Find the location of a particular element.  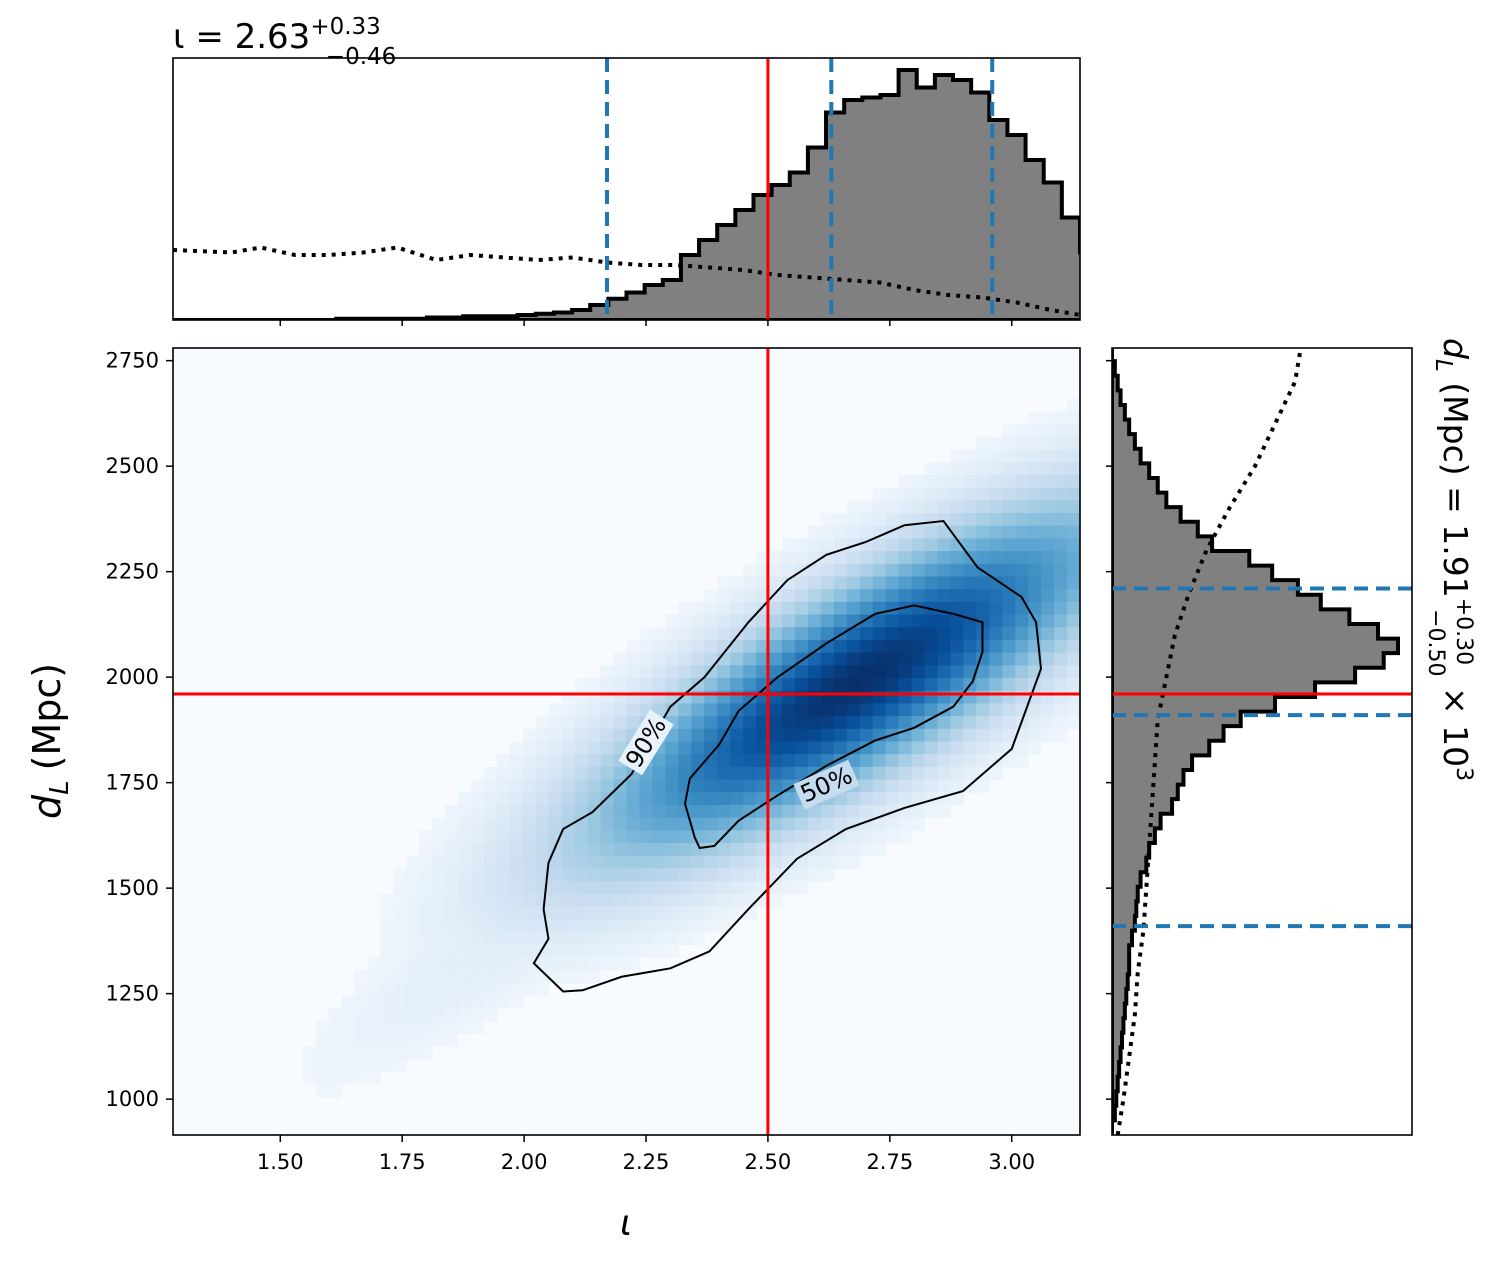

y-axis-label: dL(Mpc) is located at coordinates (50, 741).